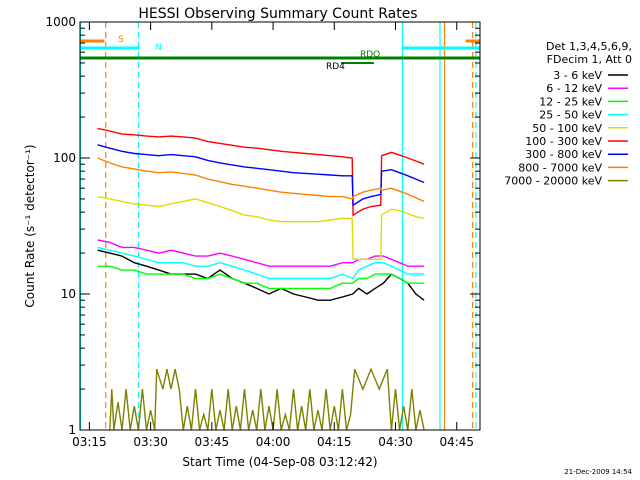 The height and width of the screenshot is (480, 640). I want to click on flag-label-rdo: RDO, so click(370, 55).